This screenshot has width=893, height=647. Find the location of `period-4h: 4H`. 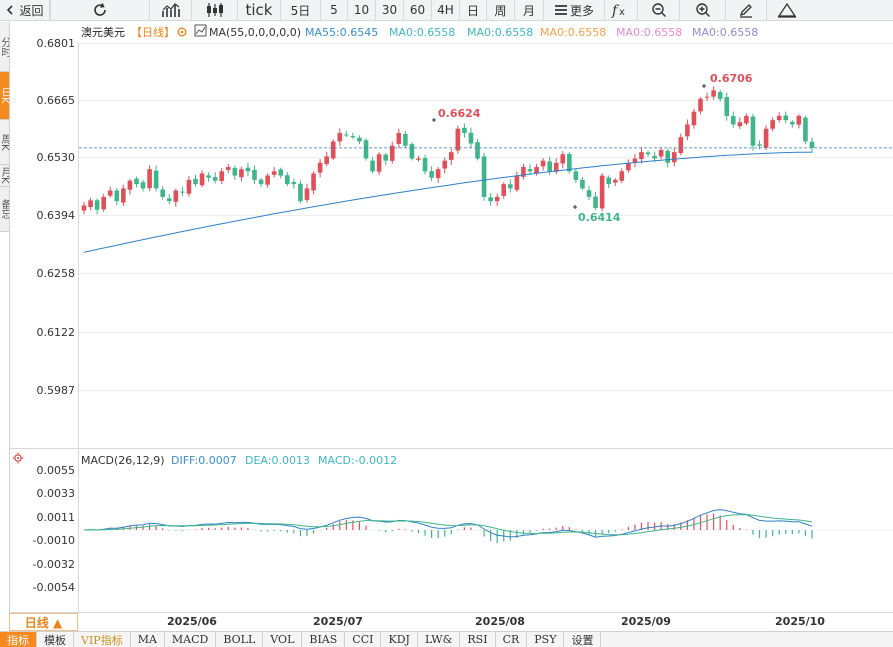

period-4h: 4H is located at coordinates (446, 10).